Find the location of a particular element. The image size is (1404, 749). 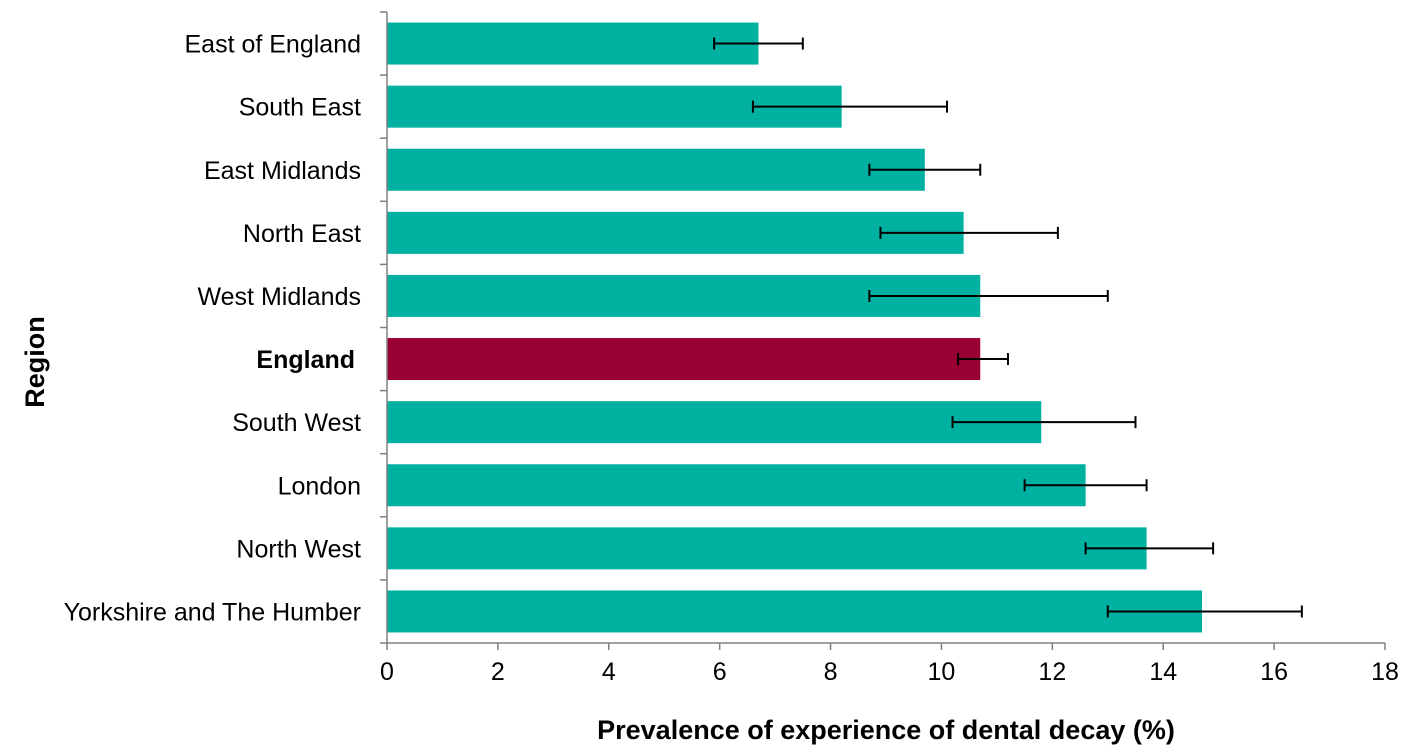

category-label: East of England is located at coordinates (272, 45).